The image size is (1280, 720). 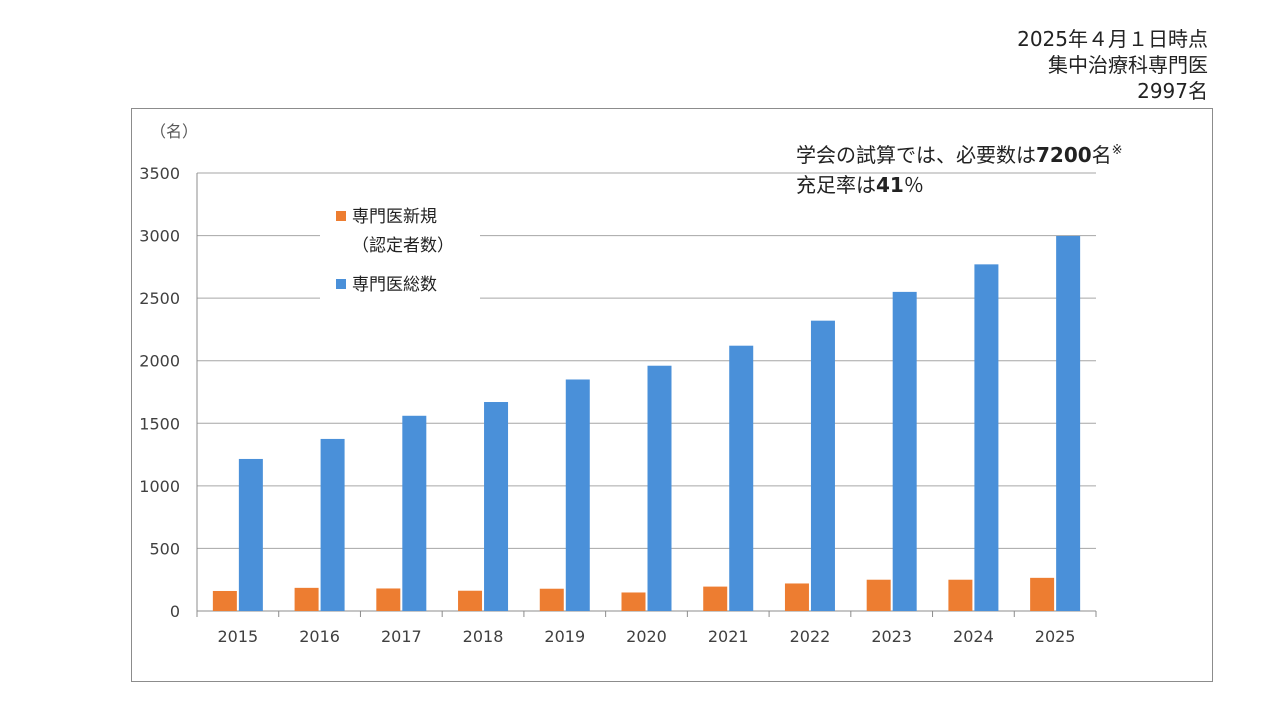 What do you see at coordinates (164, 548) in the screenshot?
I see `y-tick-label: 500` at bounding box center [164, 548].